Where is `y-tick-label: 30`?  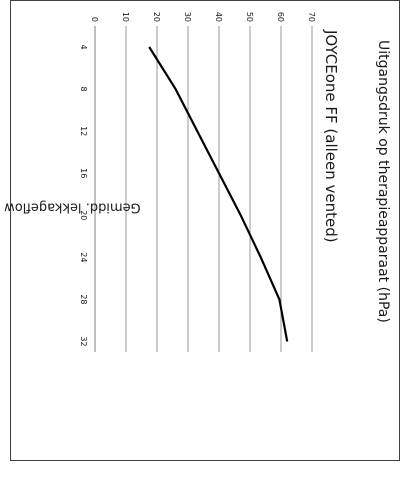
y-tick-label: 30 is located at coordinates (187, 17).